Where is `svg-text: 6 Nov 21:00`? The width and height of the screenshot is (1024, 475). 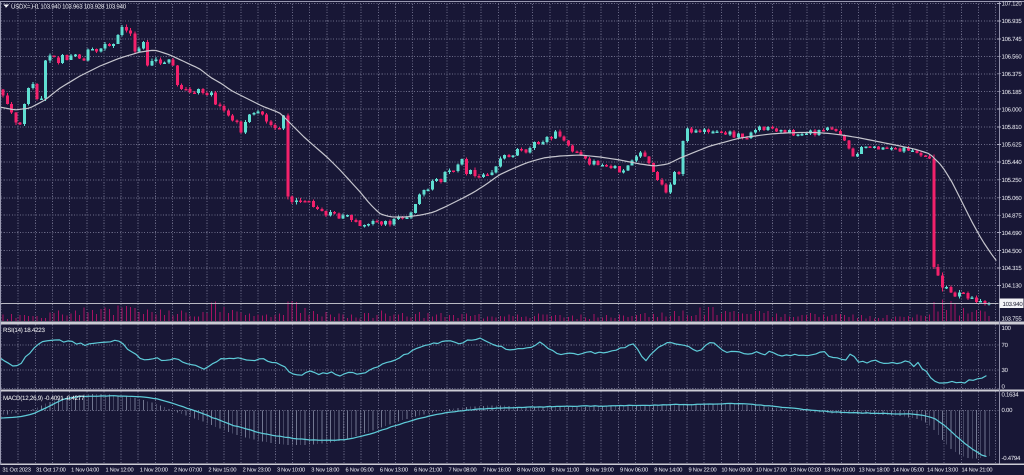 svg-text: 6 Nov 21:00 is located at coordinates (428, 471).